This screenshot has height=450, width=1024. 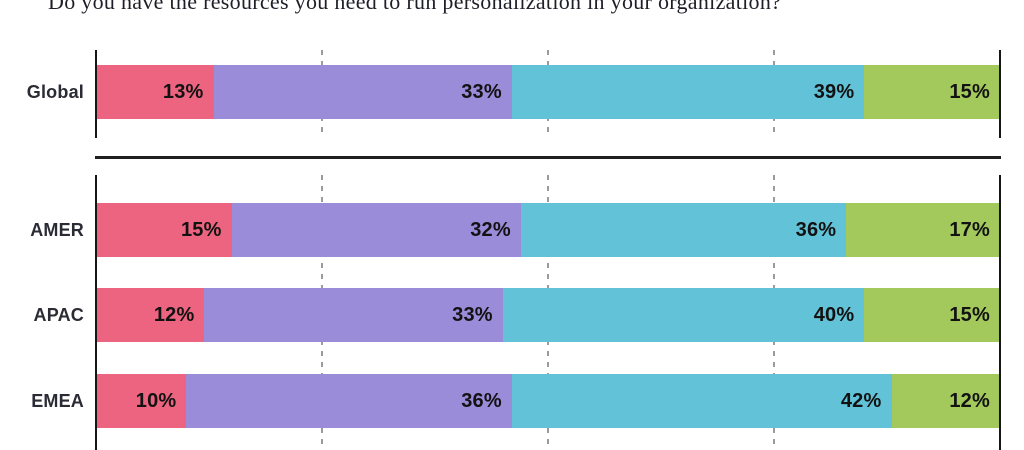 What do you see at coordinates (688, 92) in the screenshot?
I see `bar-segment-global-3: 39%` at bounding box center [688, 92].